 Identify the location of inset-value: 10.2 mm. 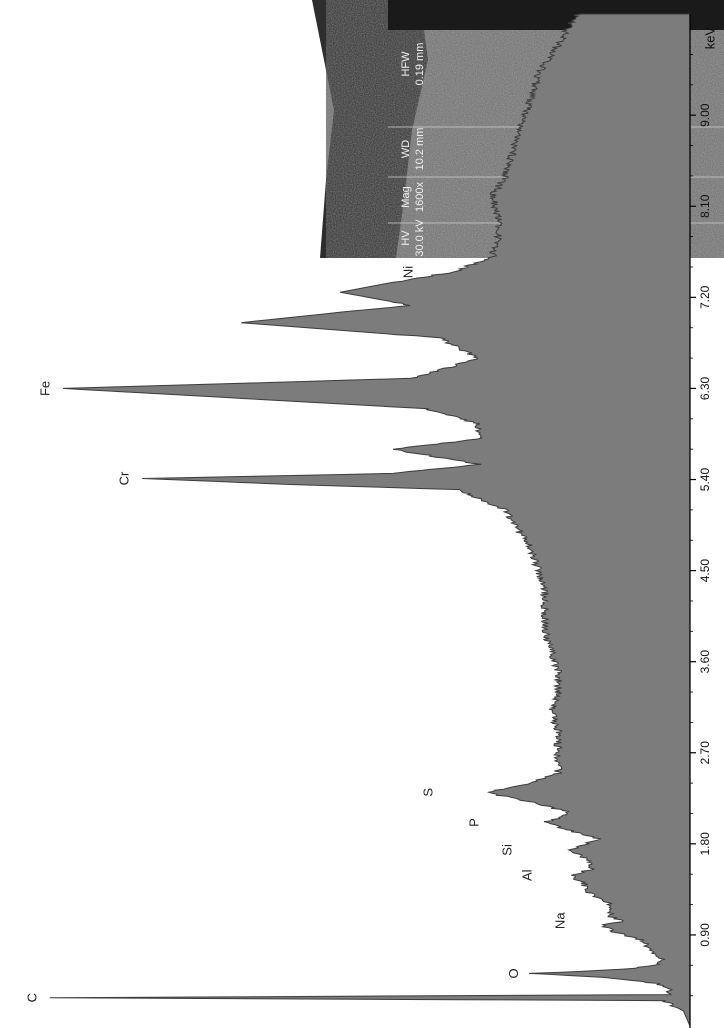
(420, 149).